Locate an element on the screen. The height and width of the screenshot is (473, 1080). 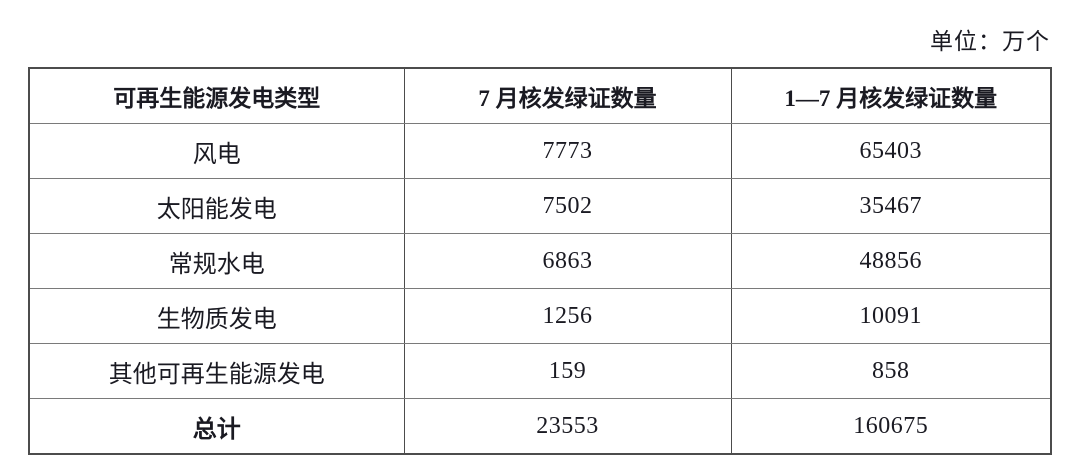
cell-july-total: 23553 is located at coordinates (567, 426).